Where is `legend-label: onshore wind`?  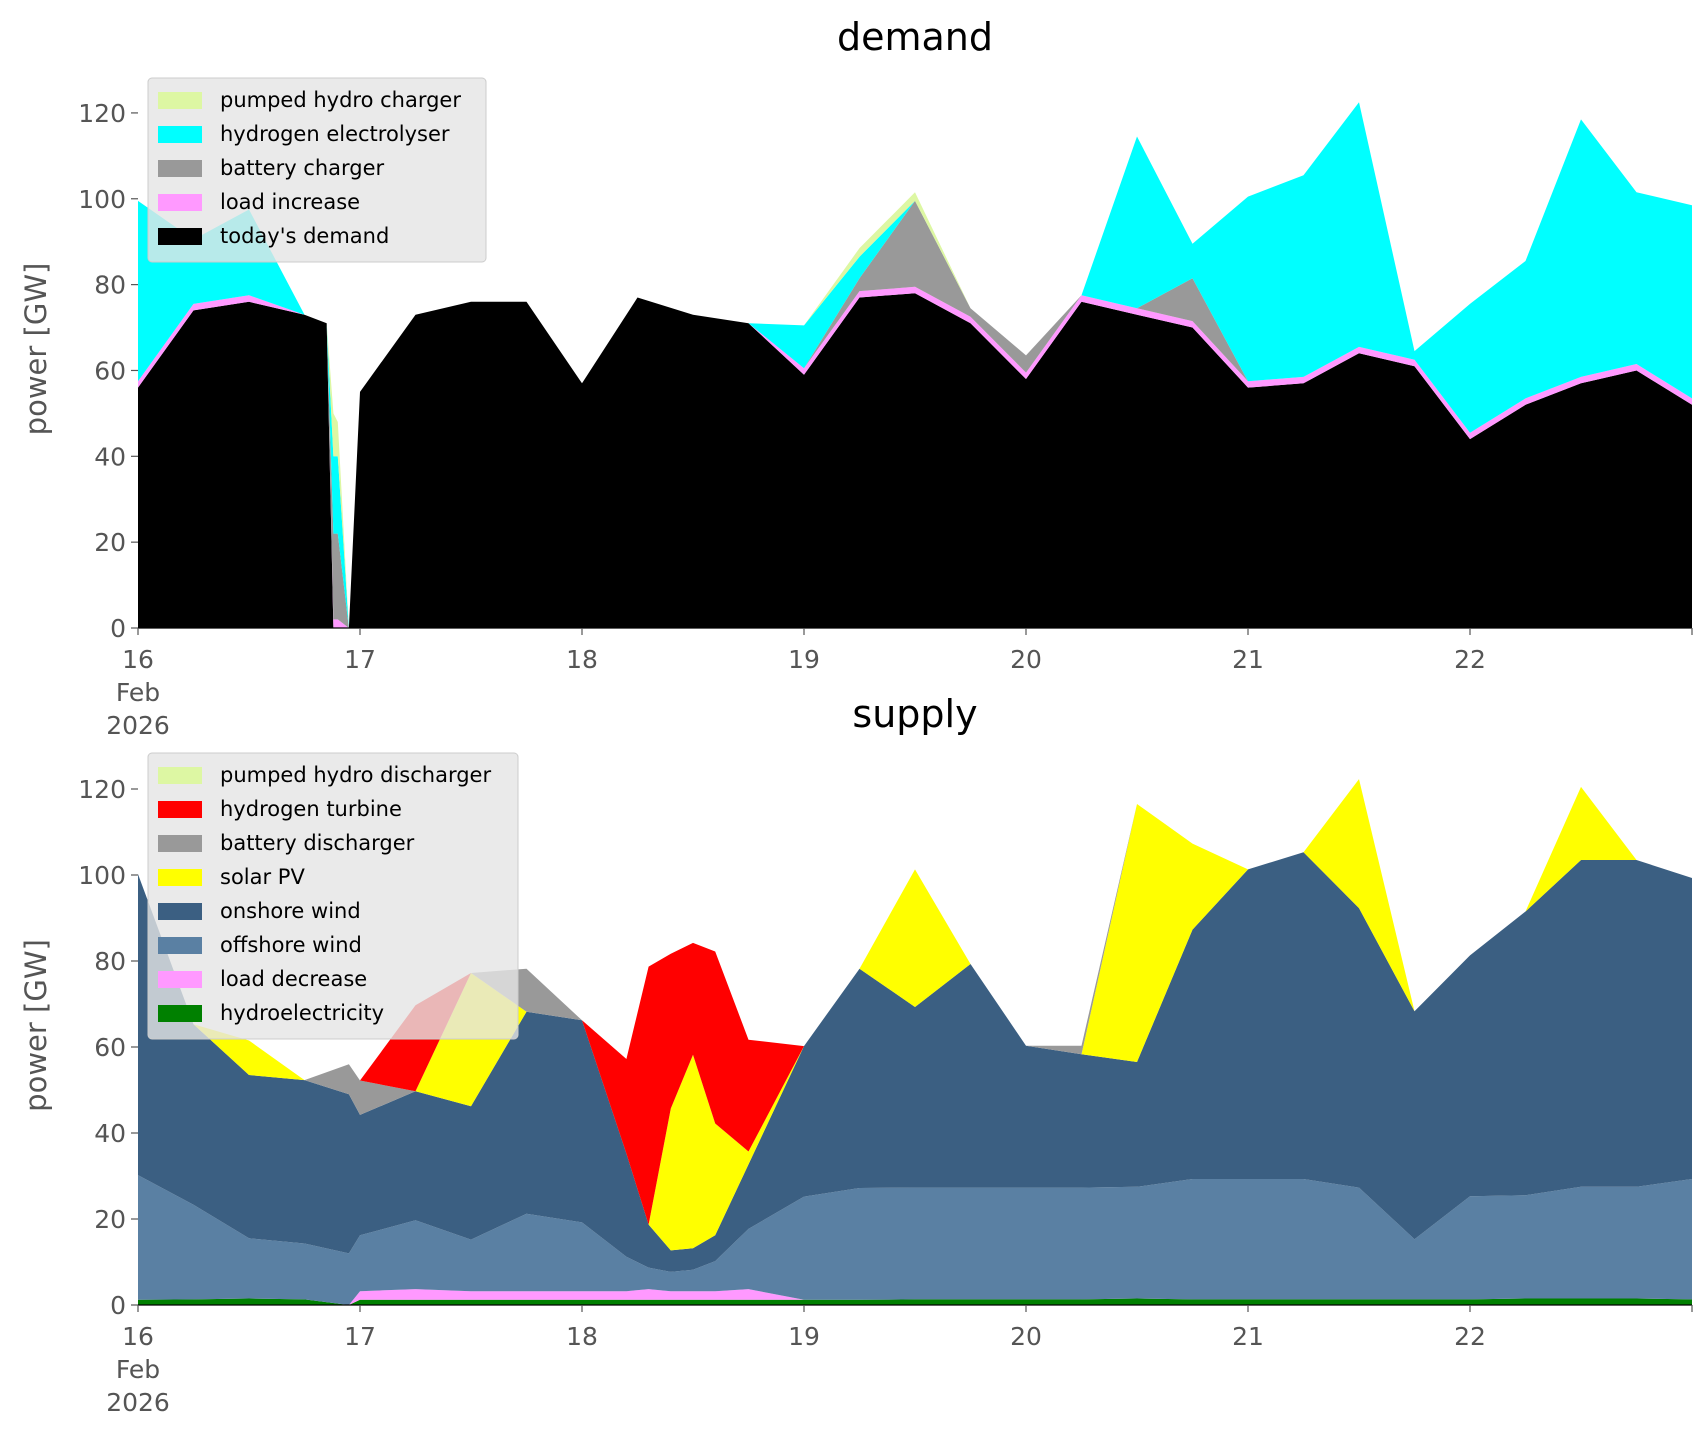 legend-label: onshore wind is located at coordinates (290, 911).